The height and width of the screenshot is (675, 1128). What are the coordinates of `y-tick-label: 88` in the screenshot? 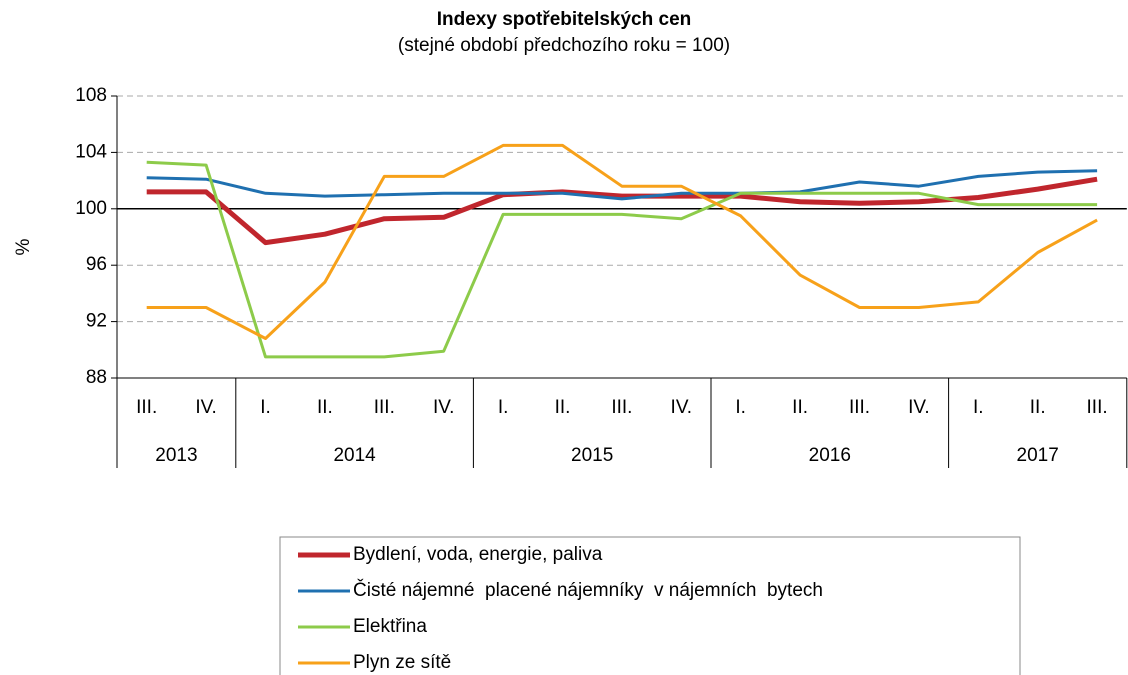 It's located at (96, 377).